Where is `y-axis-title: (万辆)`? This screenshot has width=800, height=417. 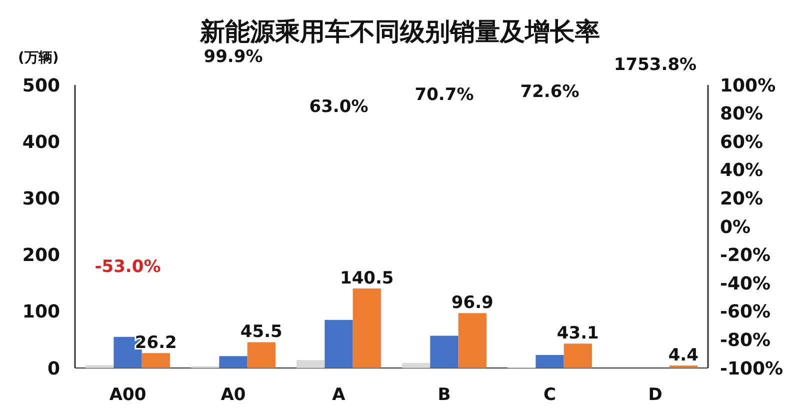
y-axis-title: (万辆) is located at coordinates (38, 58).